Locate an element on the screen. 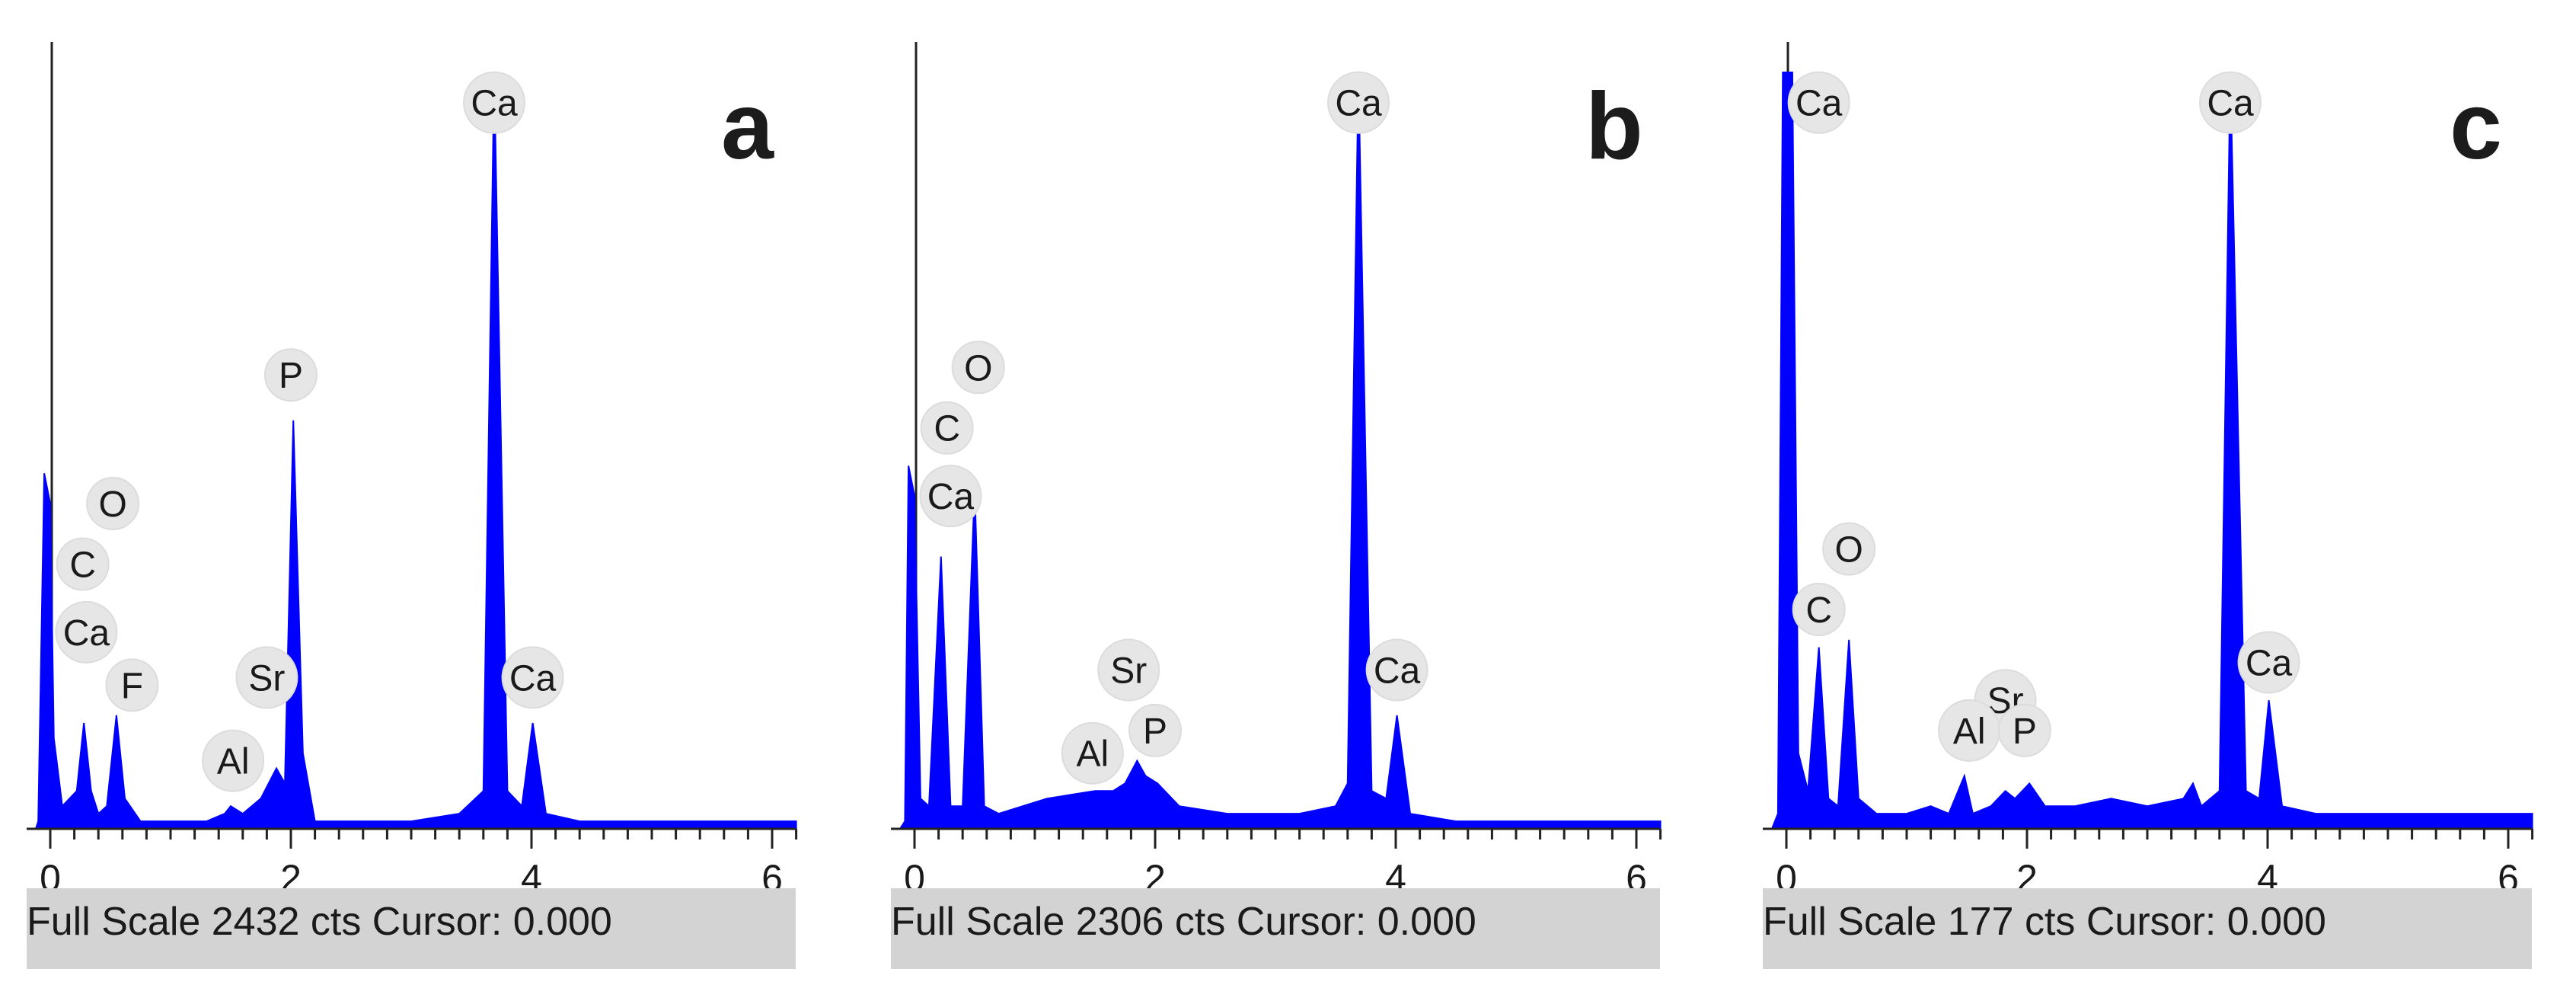  peak-label: F is located at coordinates (132, 686).